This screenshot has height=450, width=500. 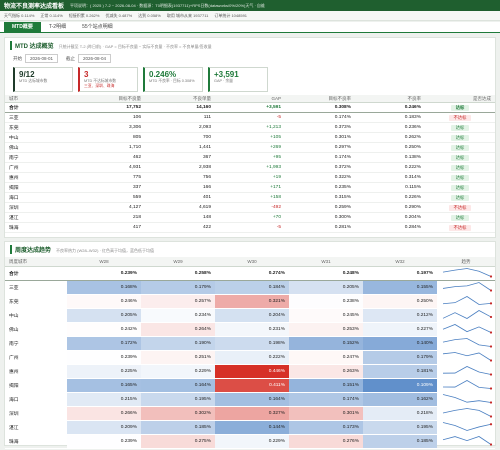 What do you see at coordinates (320, 99) in the screenshot?
I see `column-header: 目标不良率` at bounding box center [320, 99].